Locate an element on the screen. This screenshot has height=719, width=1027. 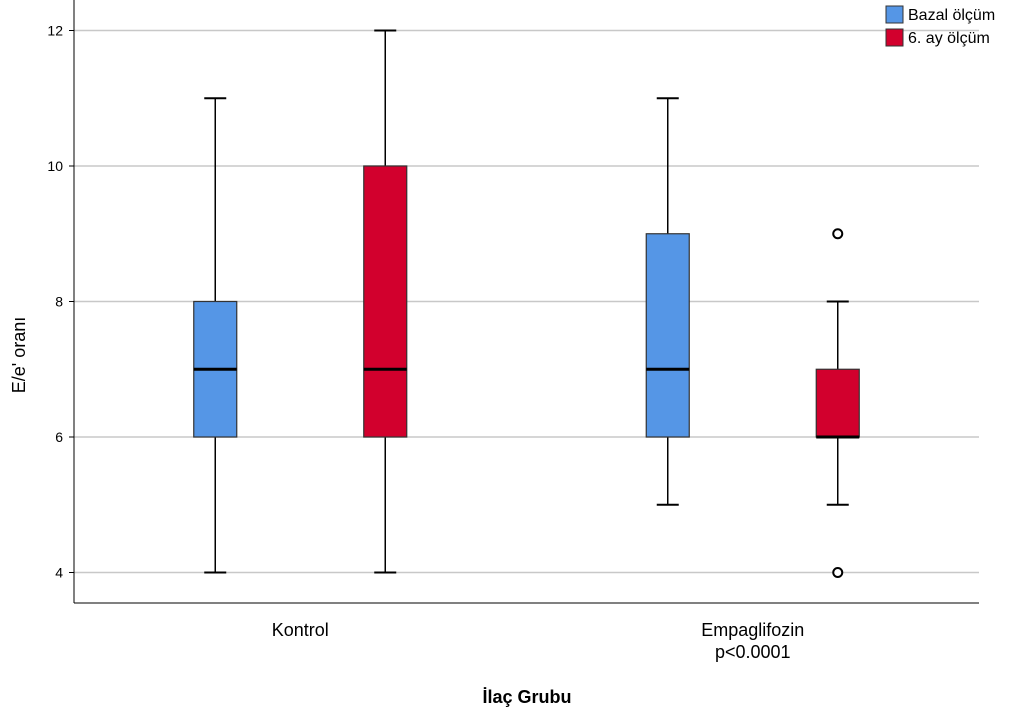
x-category-label: Kontrol is located at coordinates (300, 630).